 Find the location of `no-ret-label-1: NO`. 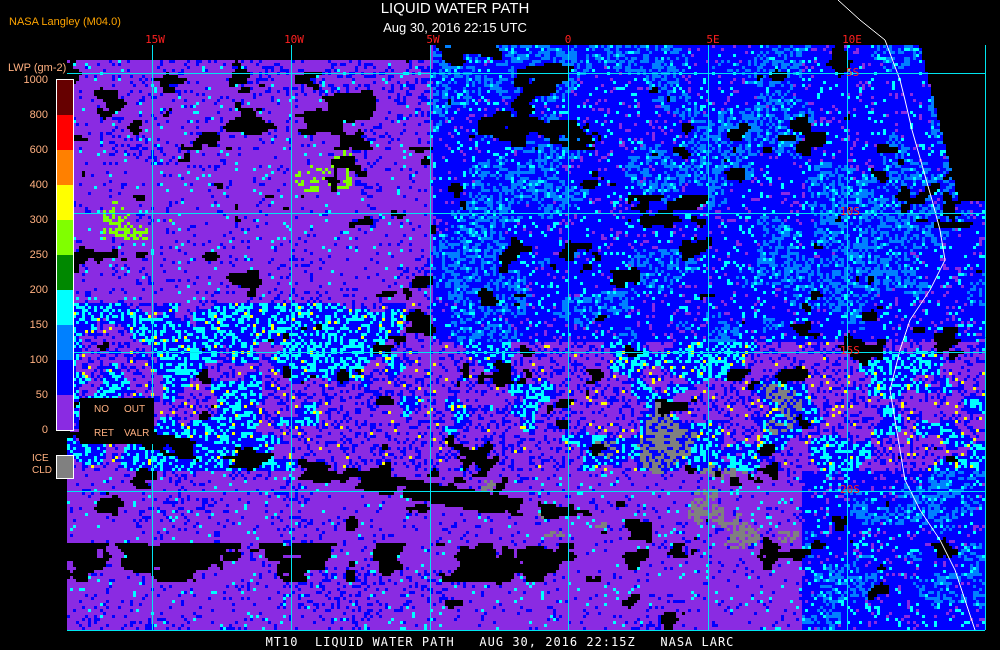

no-ret-label-1: NO is located at coordinates (101, 409).